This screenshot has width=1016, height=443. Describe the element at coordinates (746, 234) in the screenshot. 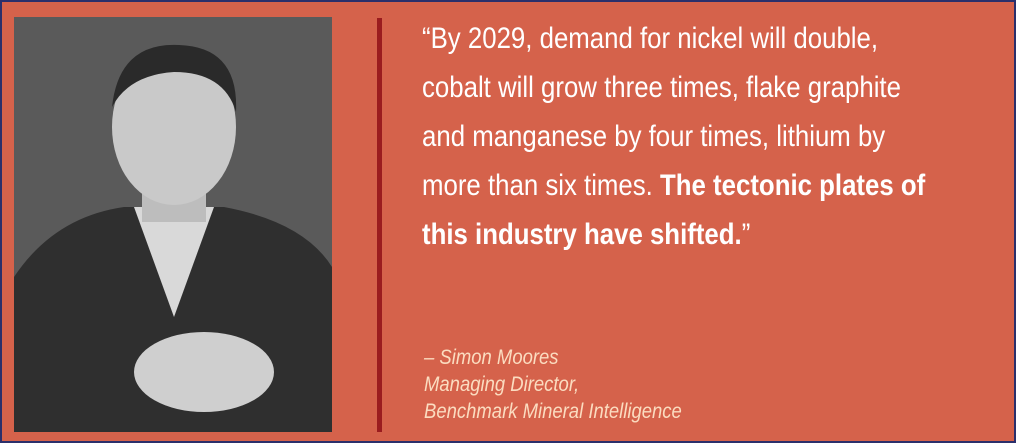

I see `quote-segment: ”` at that location.